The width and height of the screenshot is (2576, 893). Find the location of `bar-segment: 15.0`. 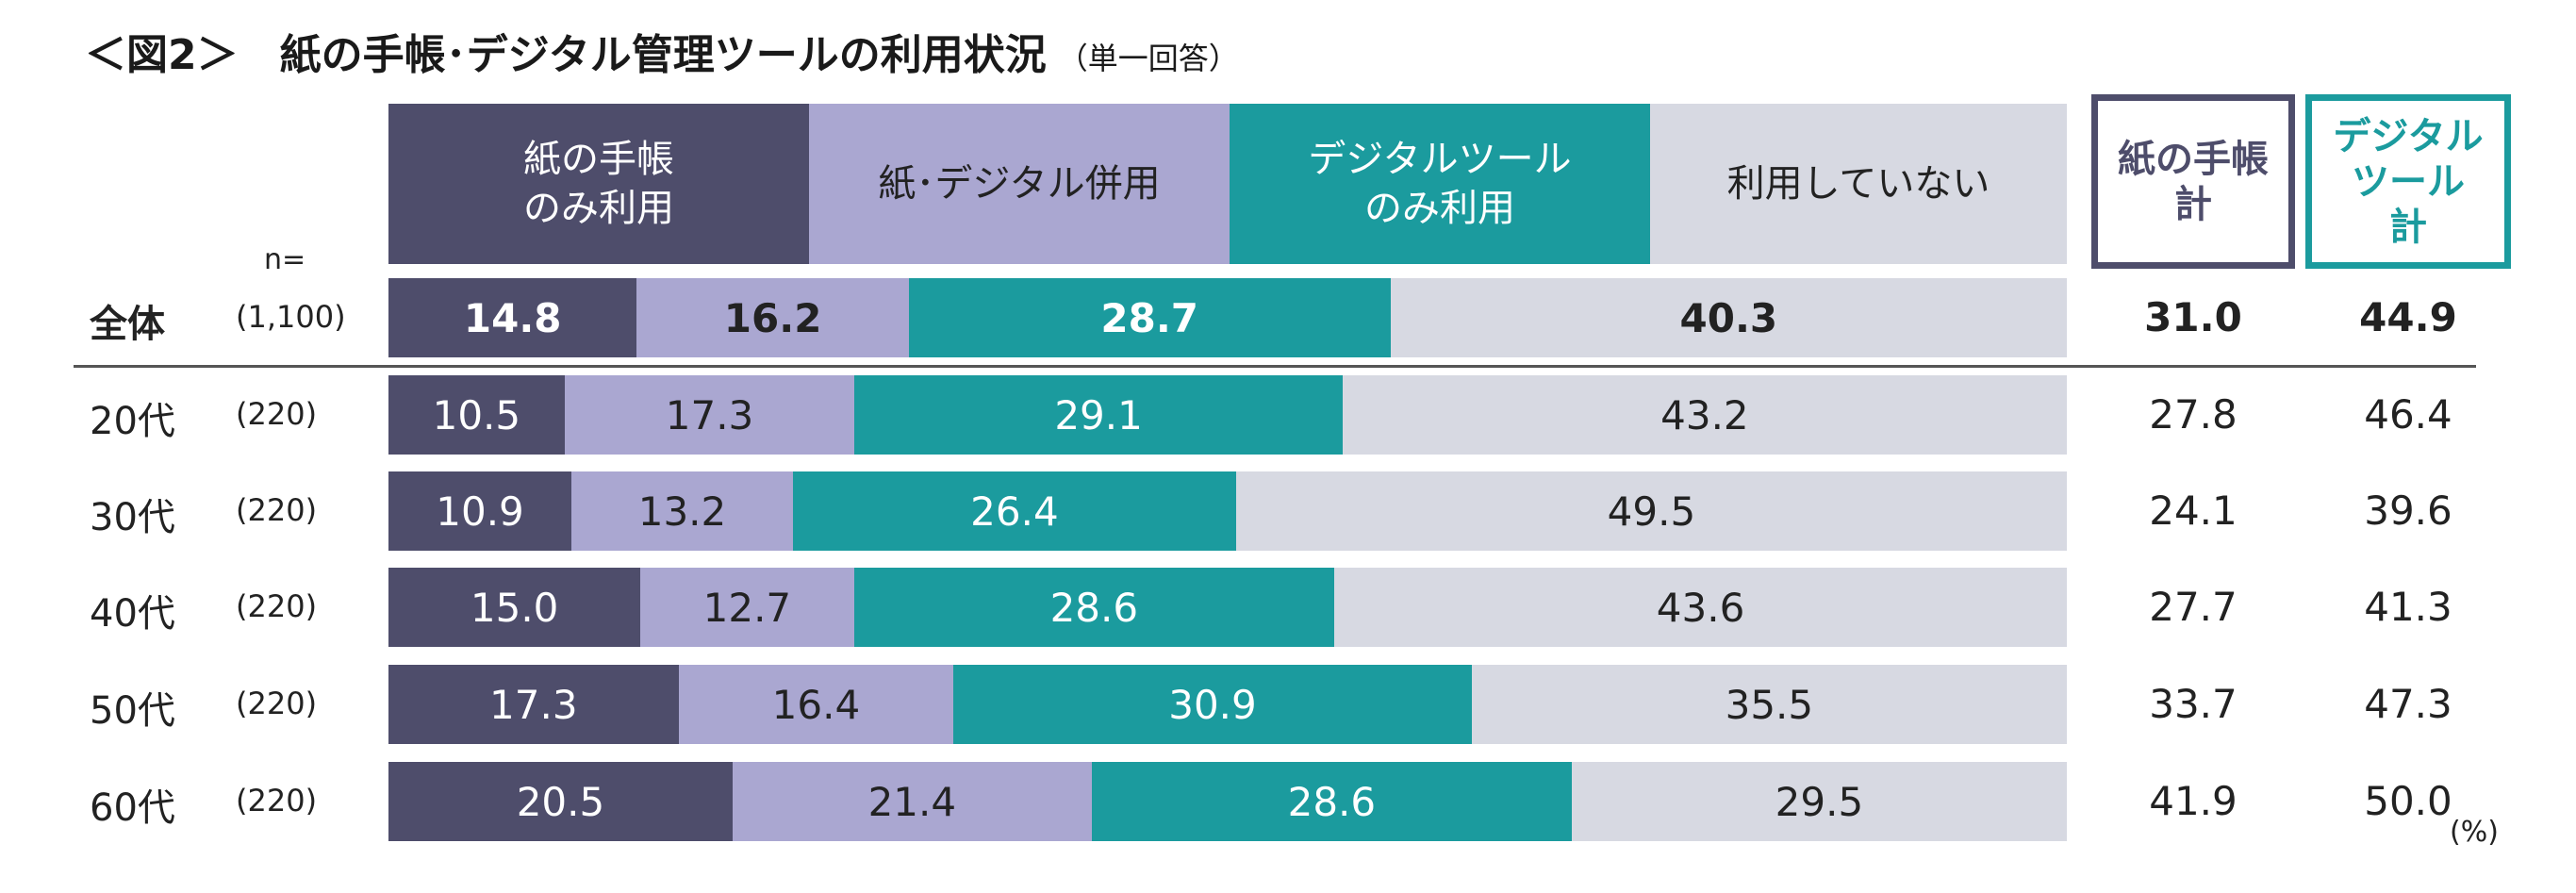

bar-segment: 15.0 is located at coordinates (514, 607).